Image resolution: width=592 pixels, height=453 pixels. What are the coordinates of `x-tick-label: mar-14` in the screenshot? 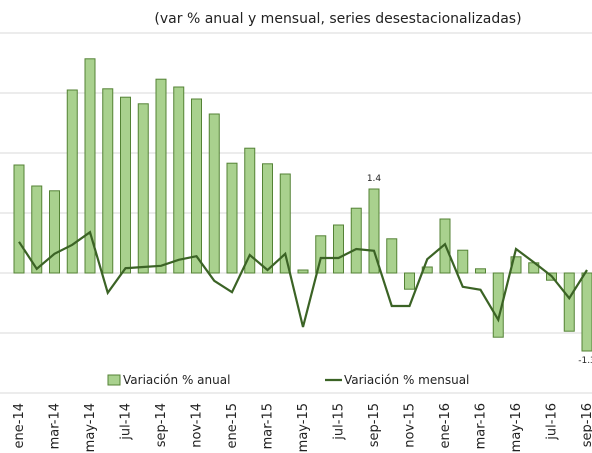 It's located at (55, 426).